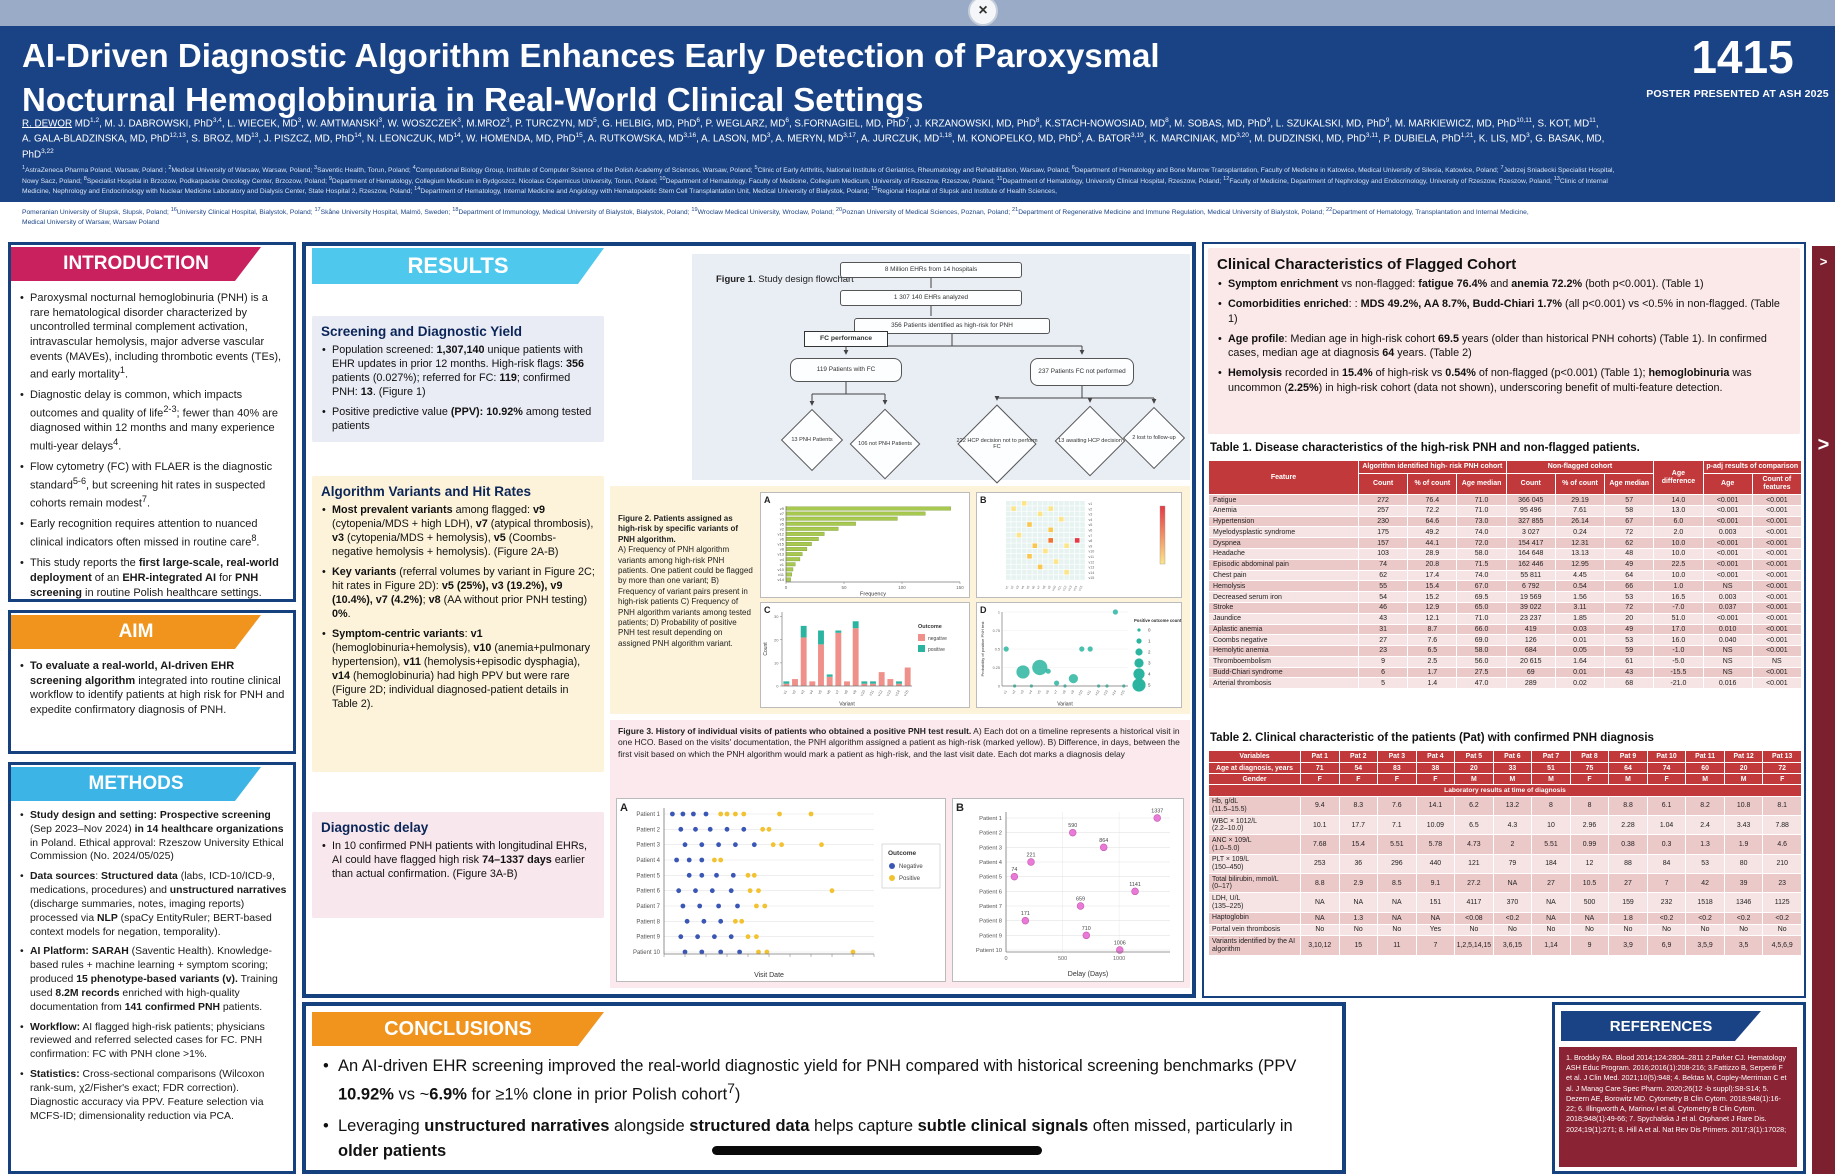  What do you see at coordinates (906, 693) in the screenshot?
I see `svg-text: v15` at bounding box center [906, 693].